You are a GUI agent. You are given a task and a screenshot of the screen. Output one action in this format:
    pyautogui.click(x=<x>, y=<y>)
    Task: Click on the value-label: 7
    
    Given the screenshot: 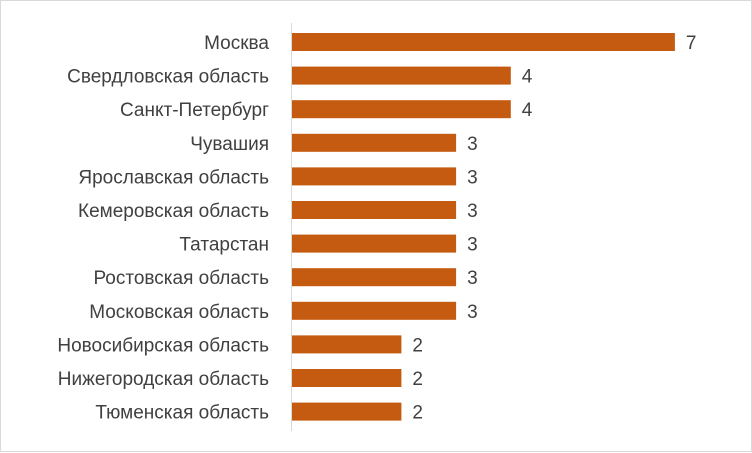 What is the action you would take?
    pyautogui.click(x=691, y=43)
    